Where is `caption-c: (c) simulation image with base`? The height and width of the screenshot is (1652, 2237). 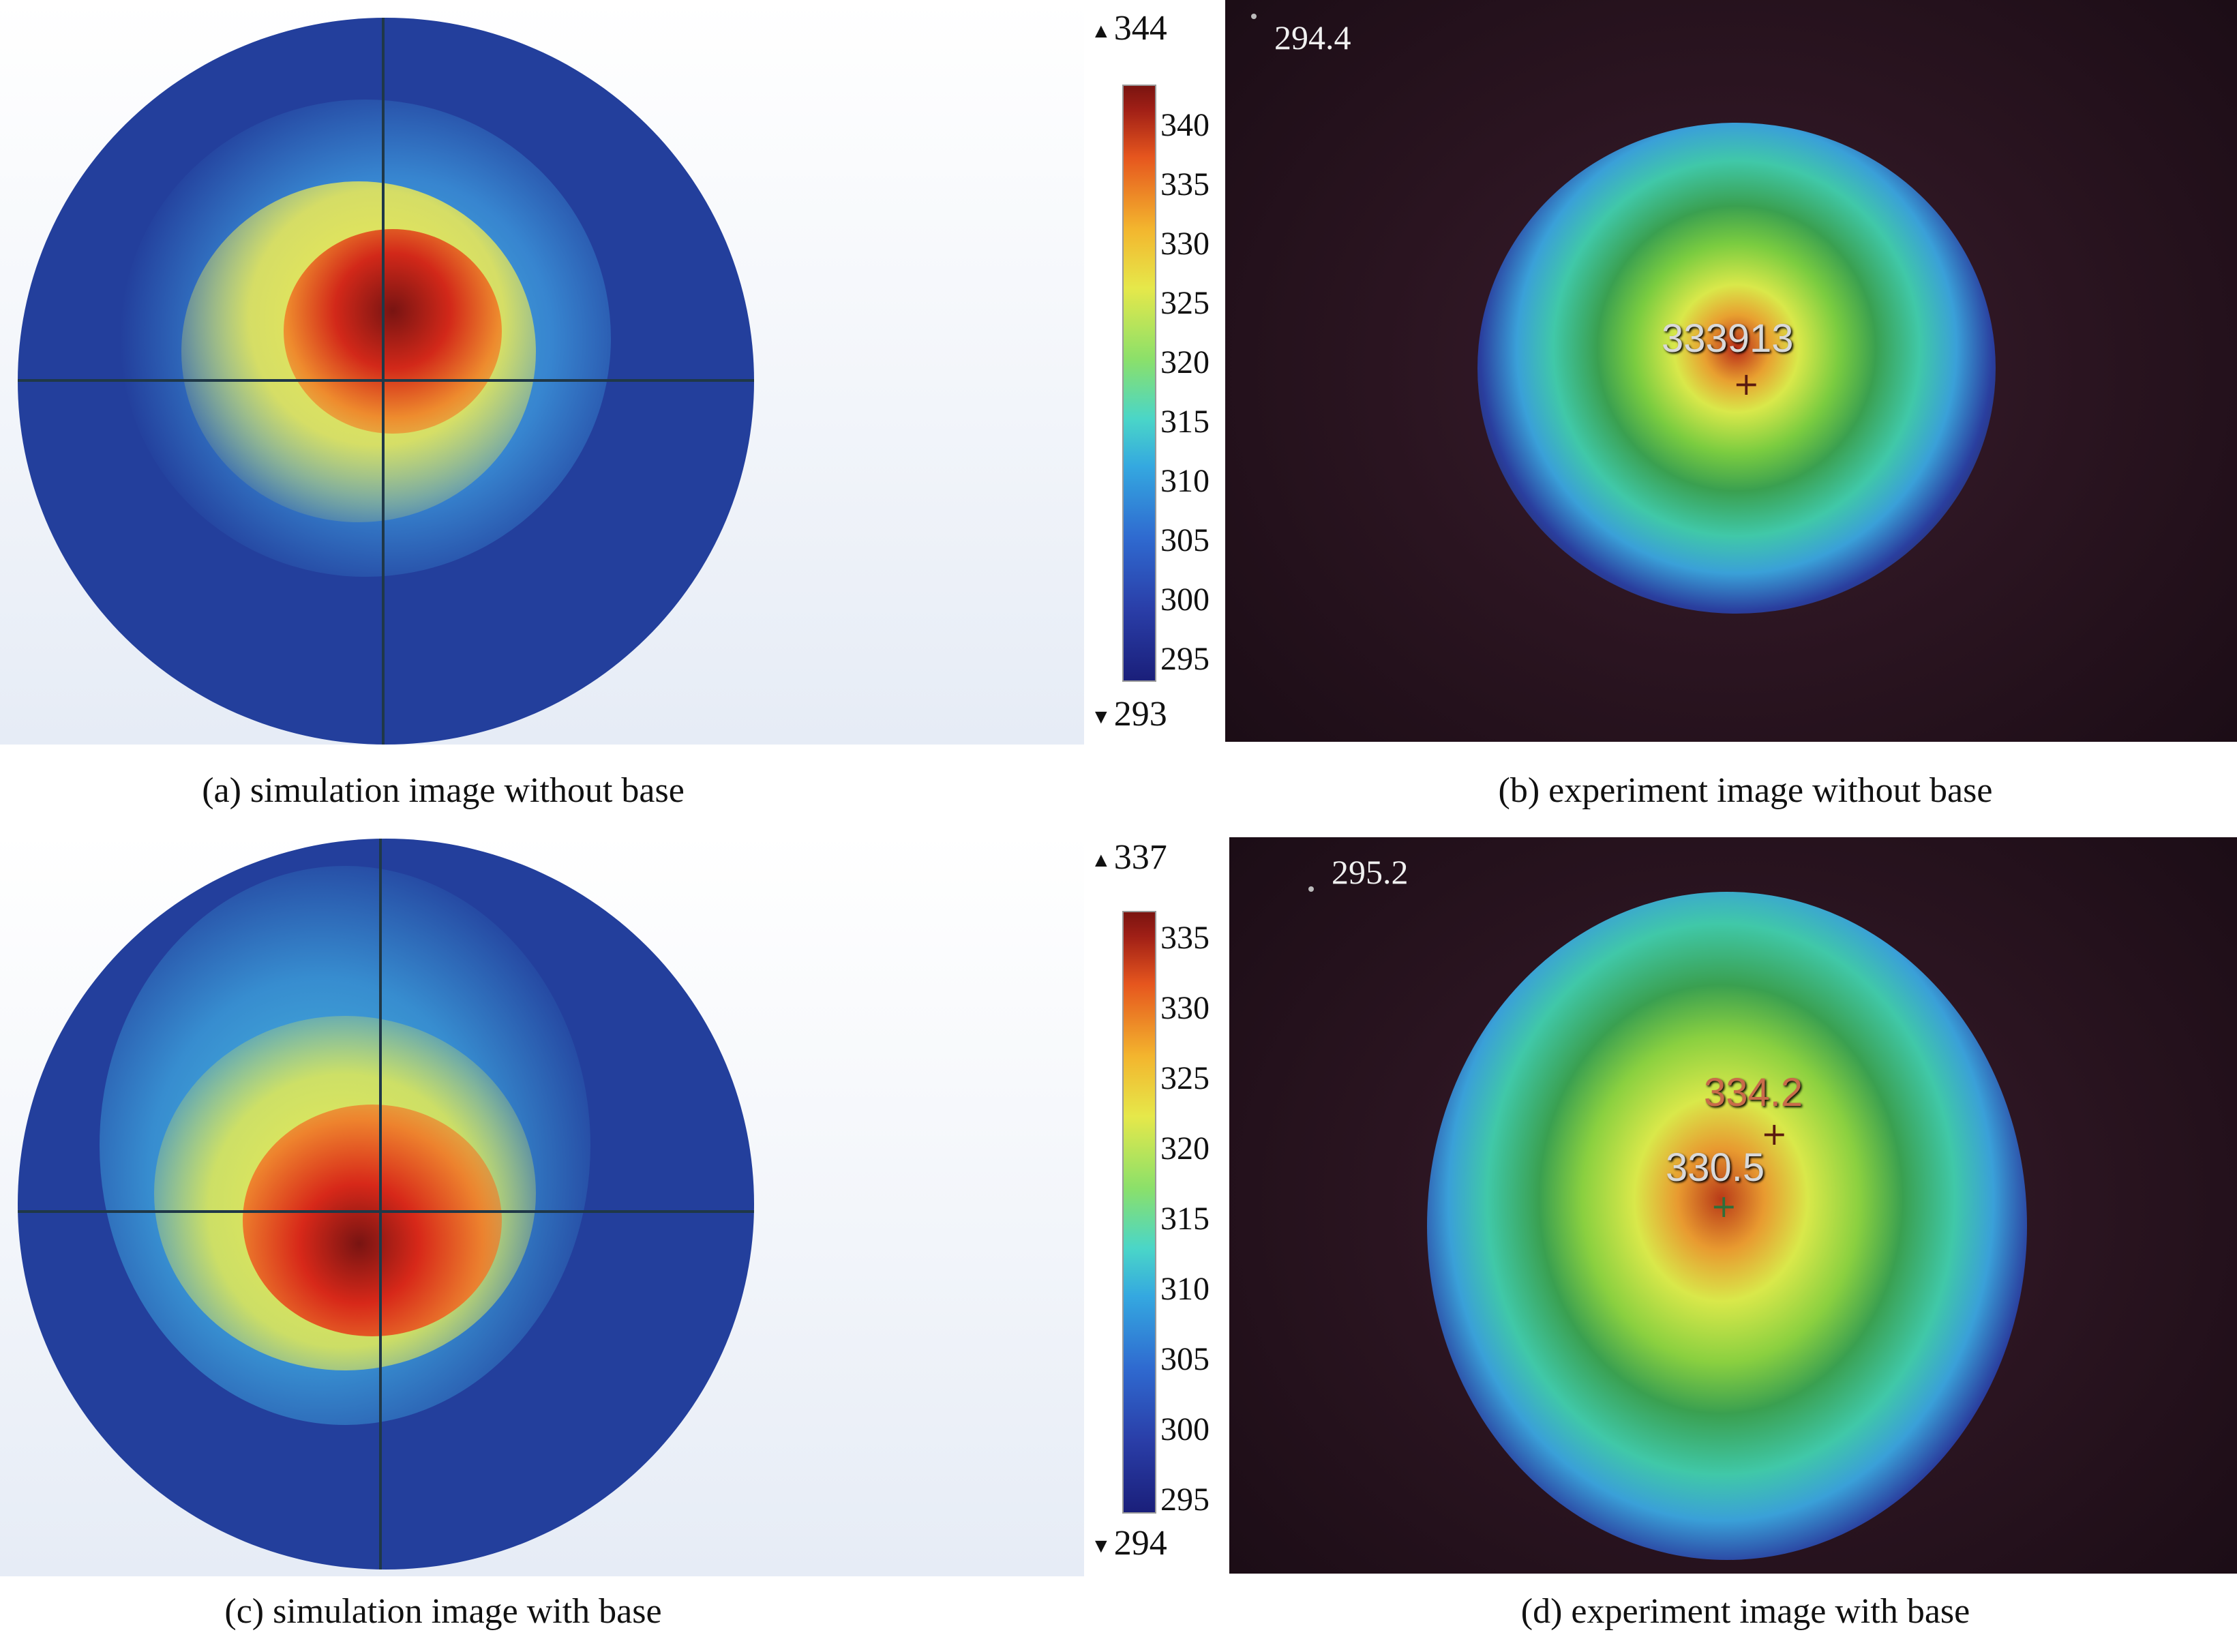
caption-c: (c) simulation image with base is located at coordinates (443, 1611).